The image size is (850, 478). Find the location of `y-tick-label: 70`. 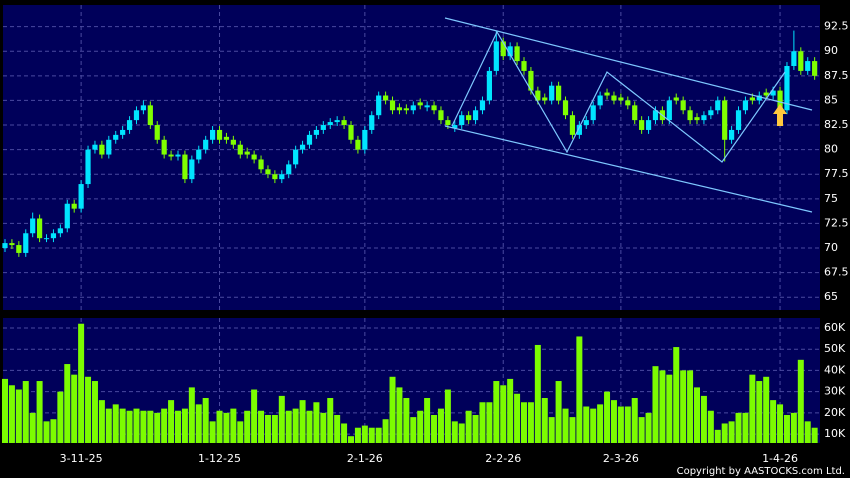

y-tick-label: 70 is located at coordinates (831, 247).